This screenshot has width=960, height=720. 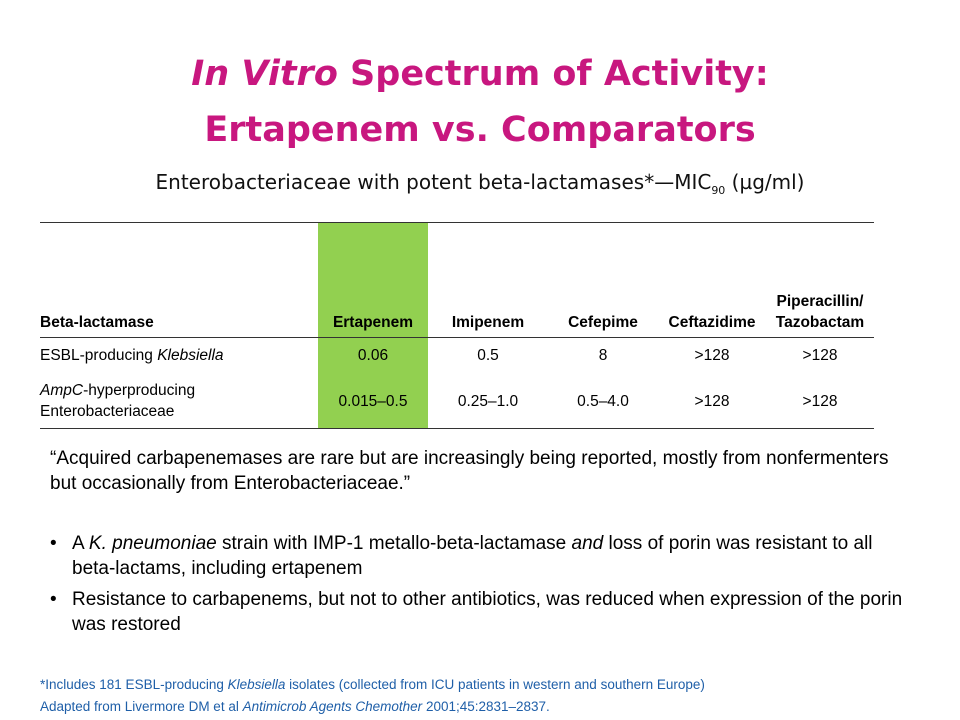 What do you see at coordinates (603, 401) in the screenshot?
I see `cell-cefepime: 0.5–4.0` at bounding box center [603, 401].